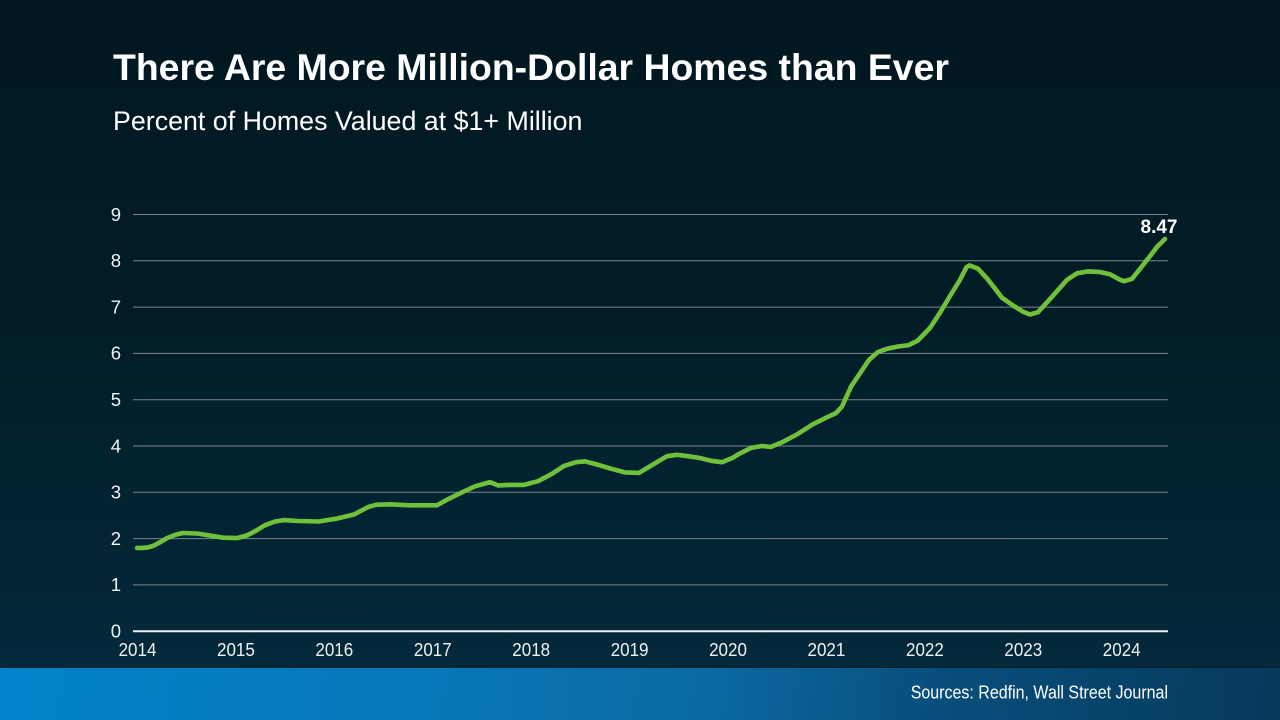 The image size is (1280, 720). I want to click on svg-text: 6, so click(116, 353).